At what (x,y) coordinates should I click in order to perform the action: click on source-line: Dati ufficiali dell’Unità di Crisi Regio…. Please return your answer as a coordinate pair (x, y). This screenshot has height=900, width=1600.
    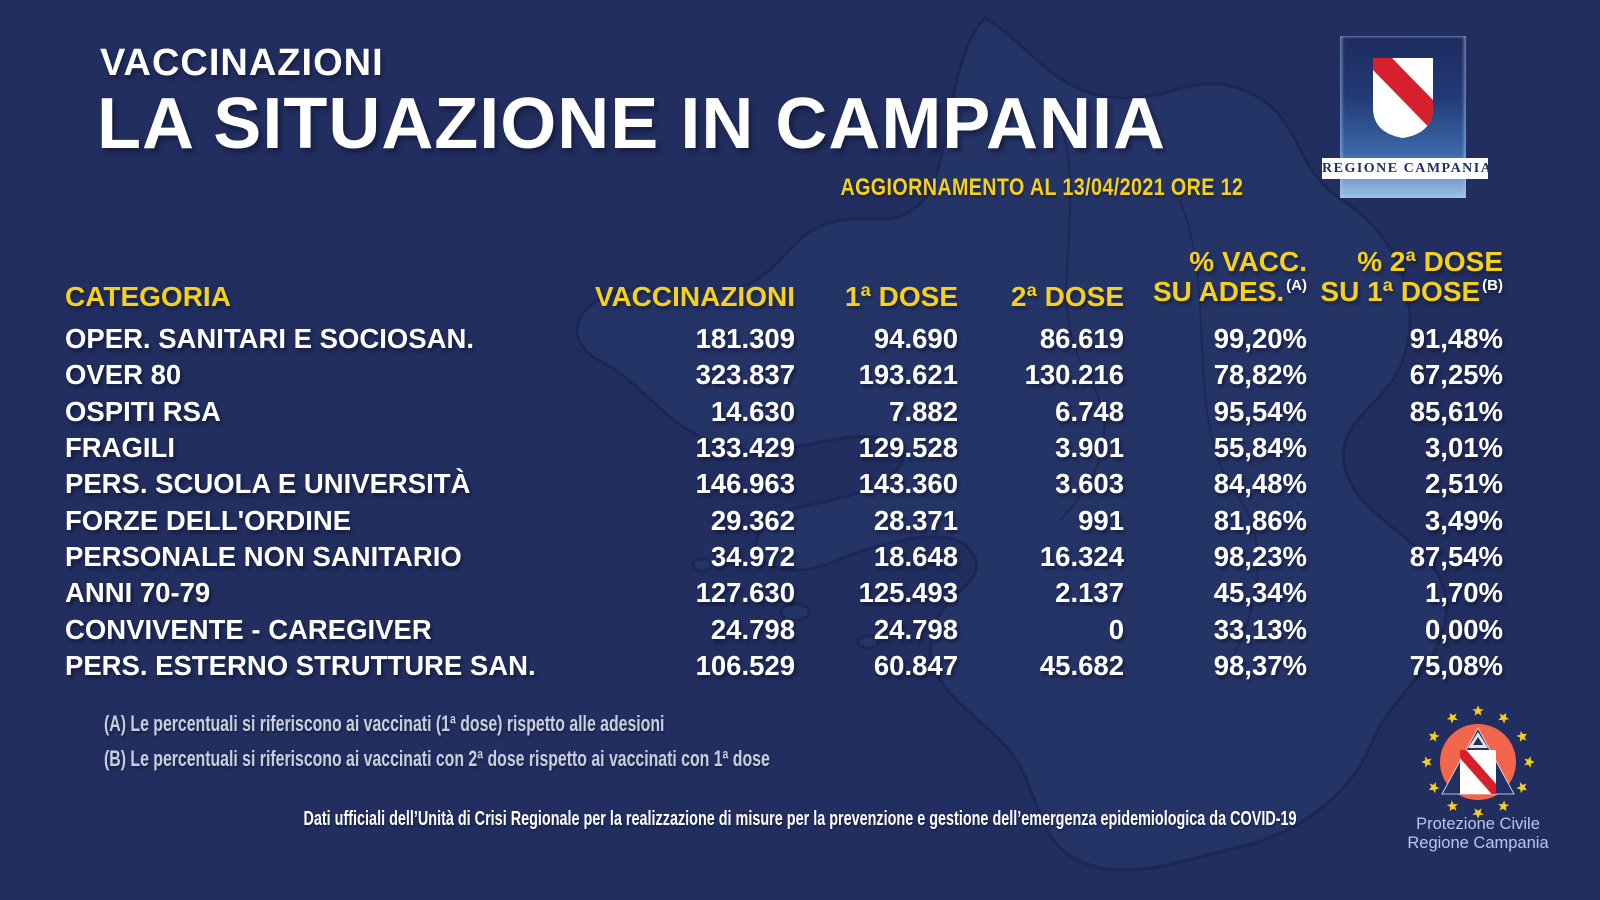
    Looking at the image, I should click on (800, 819).